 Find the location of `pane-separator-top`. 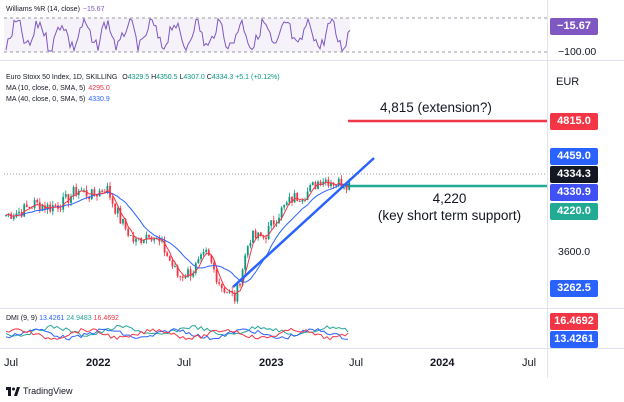

pane-separator-top is located at coordinates (312, 60).